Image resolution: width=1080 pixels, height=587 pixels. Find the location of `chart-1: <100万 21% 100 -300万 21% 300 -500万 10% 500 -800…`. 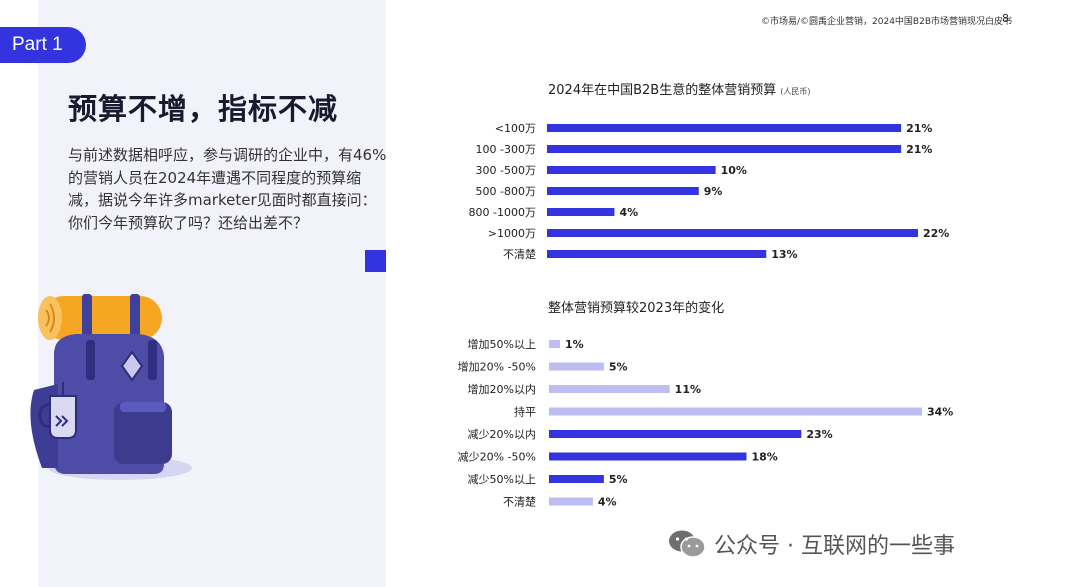

chart-1: <100万 21% 100 -300万 21% 300 -500万 10% 500 -800… is located at coordinates (709, 191).